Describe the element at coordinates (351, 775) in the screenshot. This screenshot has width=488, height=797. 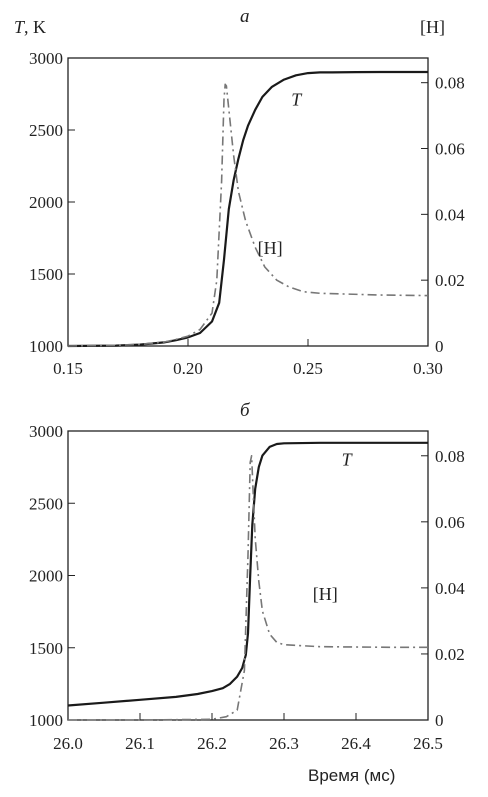
I see `x-axis-title-b: Время (мс)` at that location.